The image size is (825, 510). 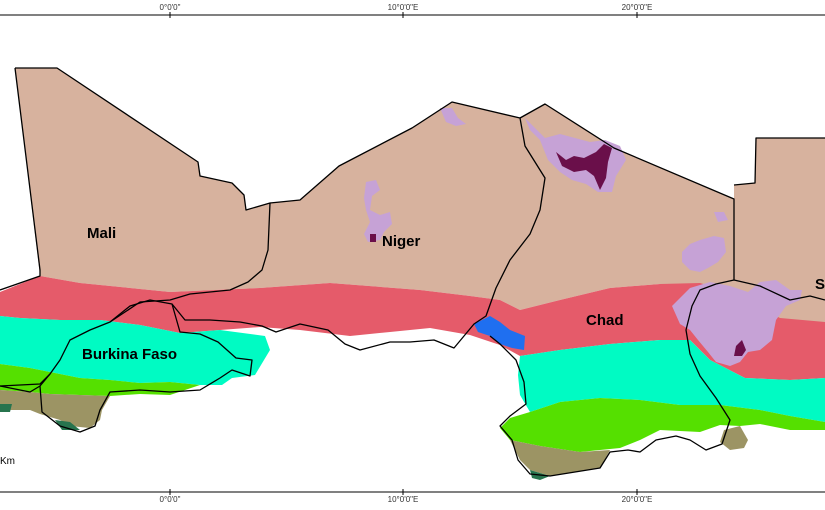 I want to click on scale-unit-label: Km, so click(x=7, y=461).